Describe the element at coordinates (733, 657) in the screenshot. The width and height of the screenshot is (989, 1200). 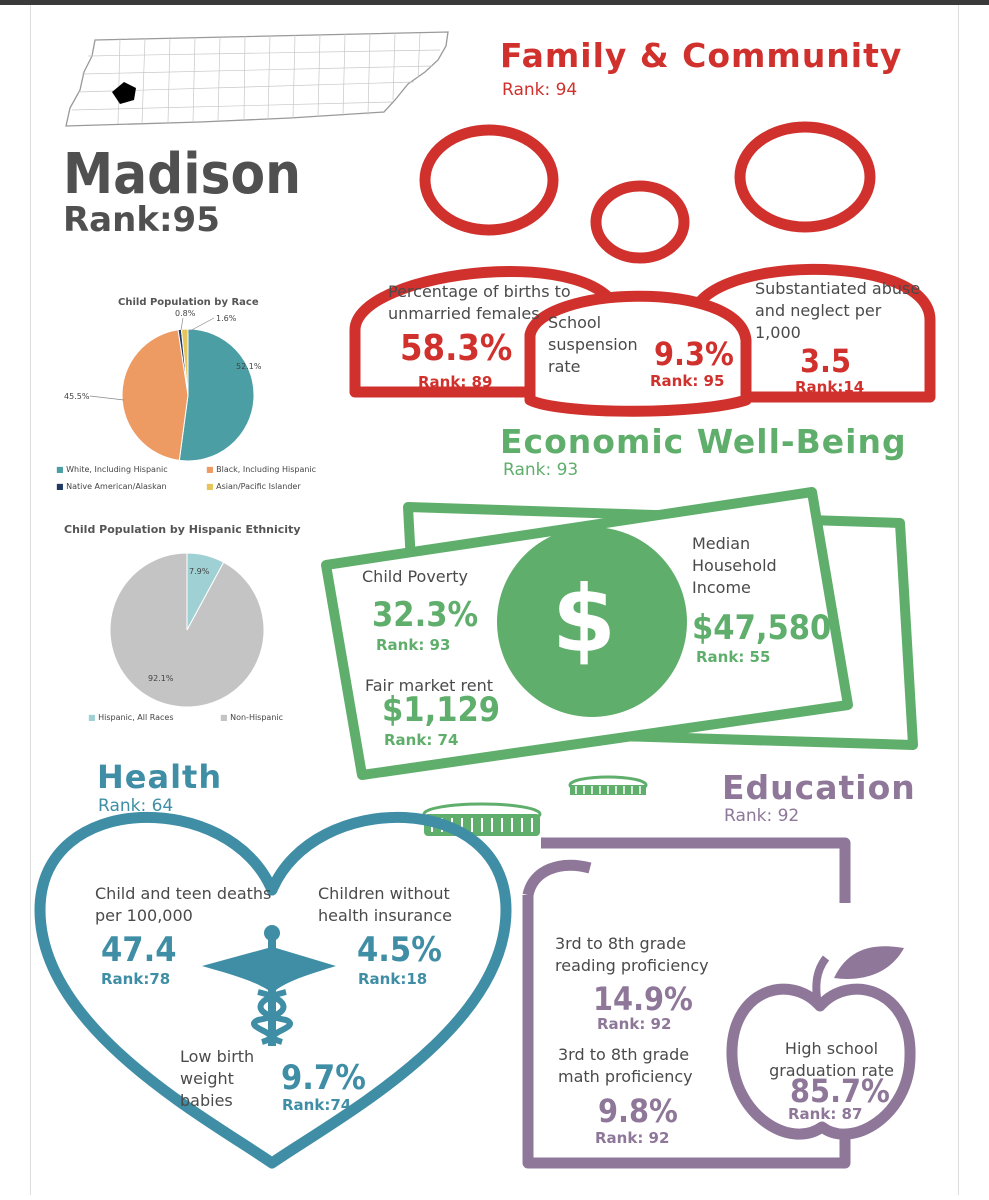
I see `income-rank: Rank: 55` at that location.